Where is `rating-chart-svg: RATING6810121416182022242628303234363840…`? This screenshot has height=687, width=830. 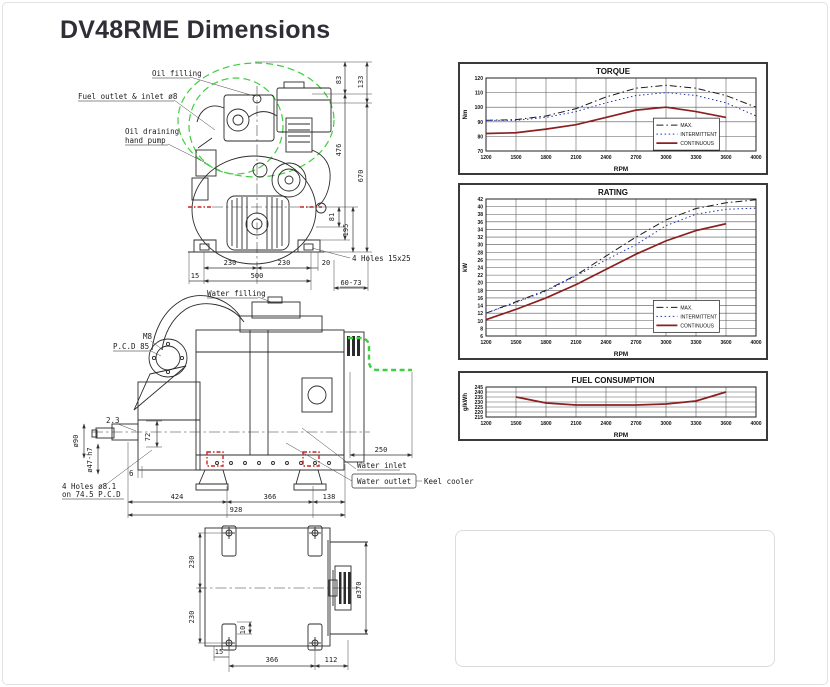 rating-chart-svg: RATING6810121416182022242628303234363840… is located at coordinates (612, 273).